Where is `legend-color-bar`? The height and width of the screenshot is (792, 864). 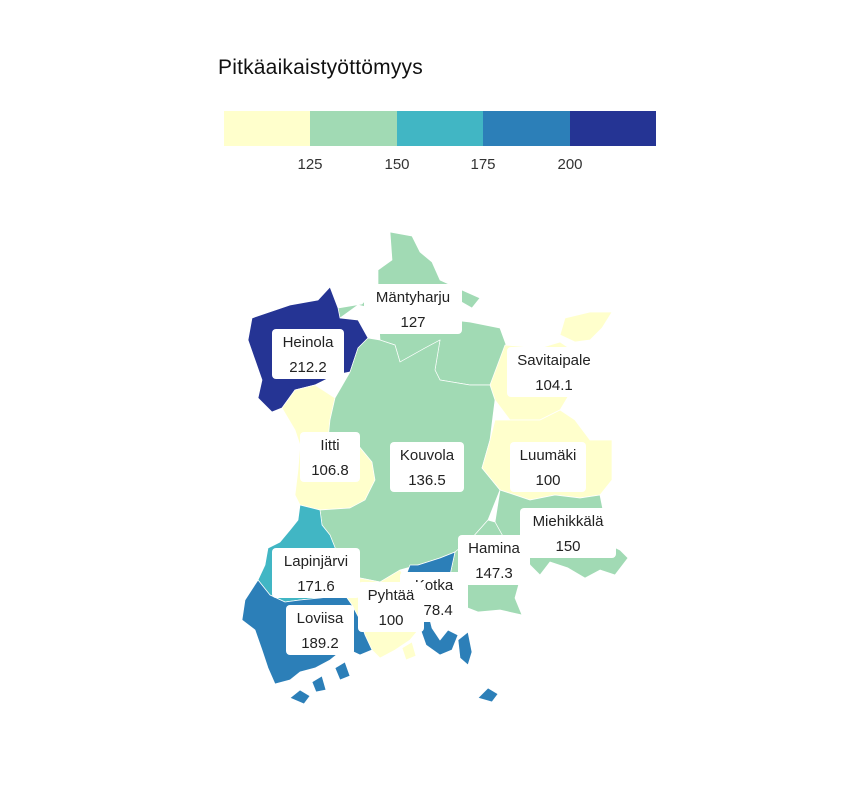 legend-color-bar is located at coordinates (440, 128).